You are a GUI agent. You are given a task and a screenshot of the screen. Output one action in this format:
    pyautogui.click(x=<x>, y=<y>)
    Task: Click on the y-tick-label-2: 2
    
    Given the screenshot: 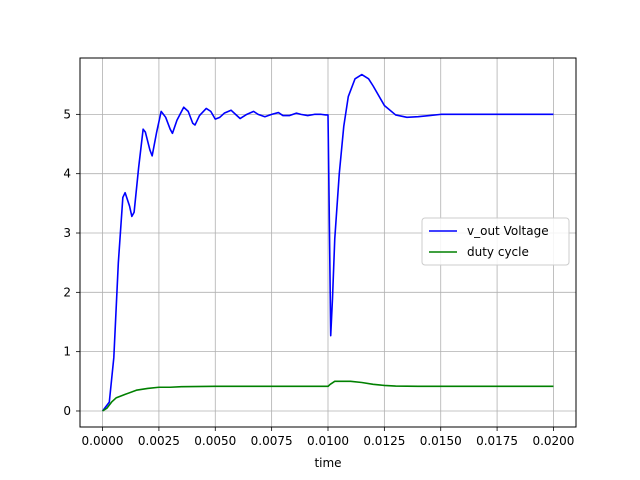 What is the action you would take?
    pyautogui.click(x=67, y=292)
    